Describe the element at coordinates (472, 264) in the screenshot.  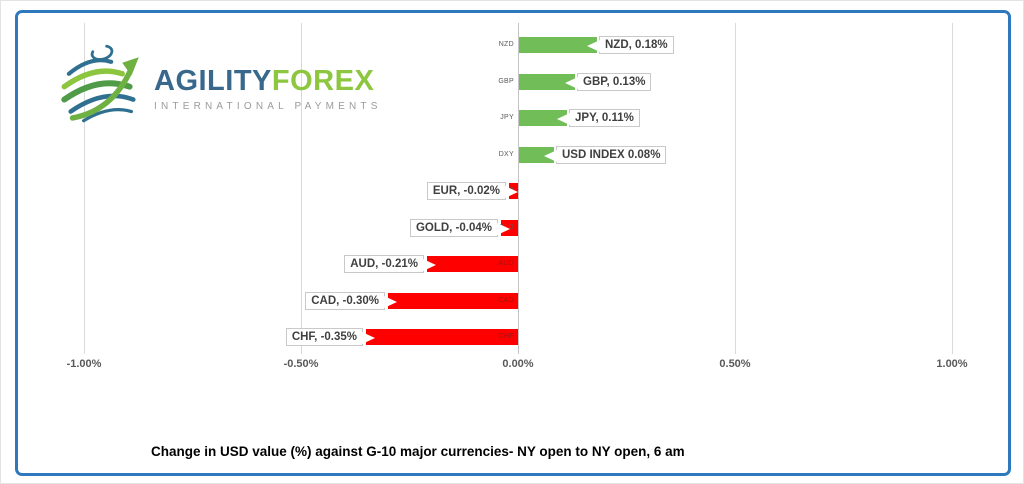
I see `bar-AUD` at that location.